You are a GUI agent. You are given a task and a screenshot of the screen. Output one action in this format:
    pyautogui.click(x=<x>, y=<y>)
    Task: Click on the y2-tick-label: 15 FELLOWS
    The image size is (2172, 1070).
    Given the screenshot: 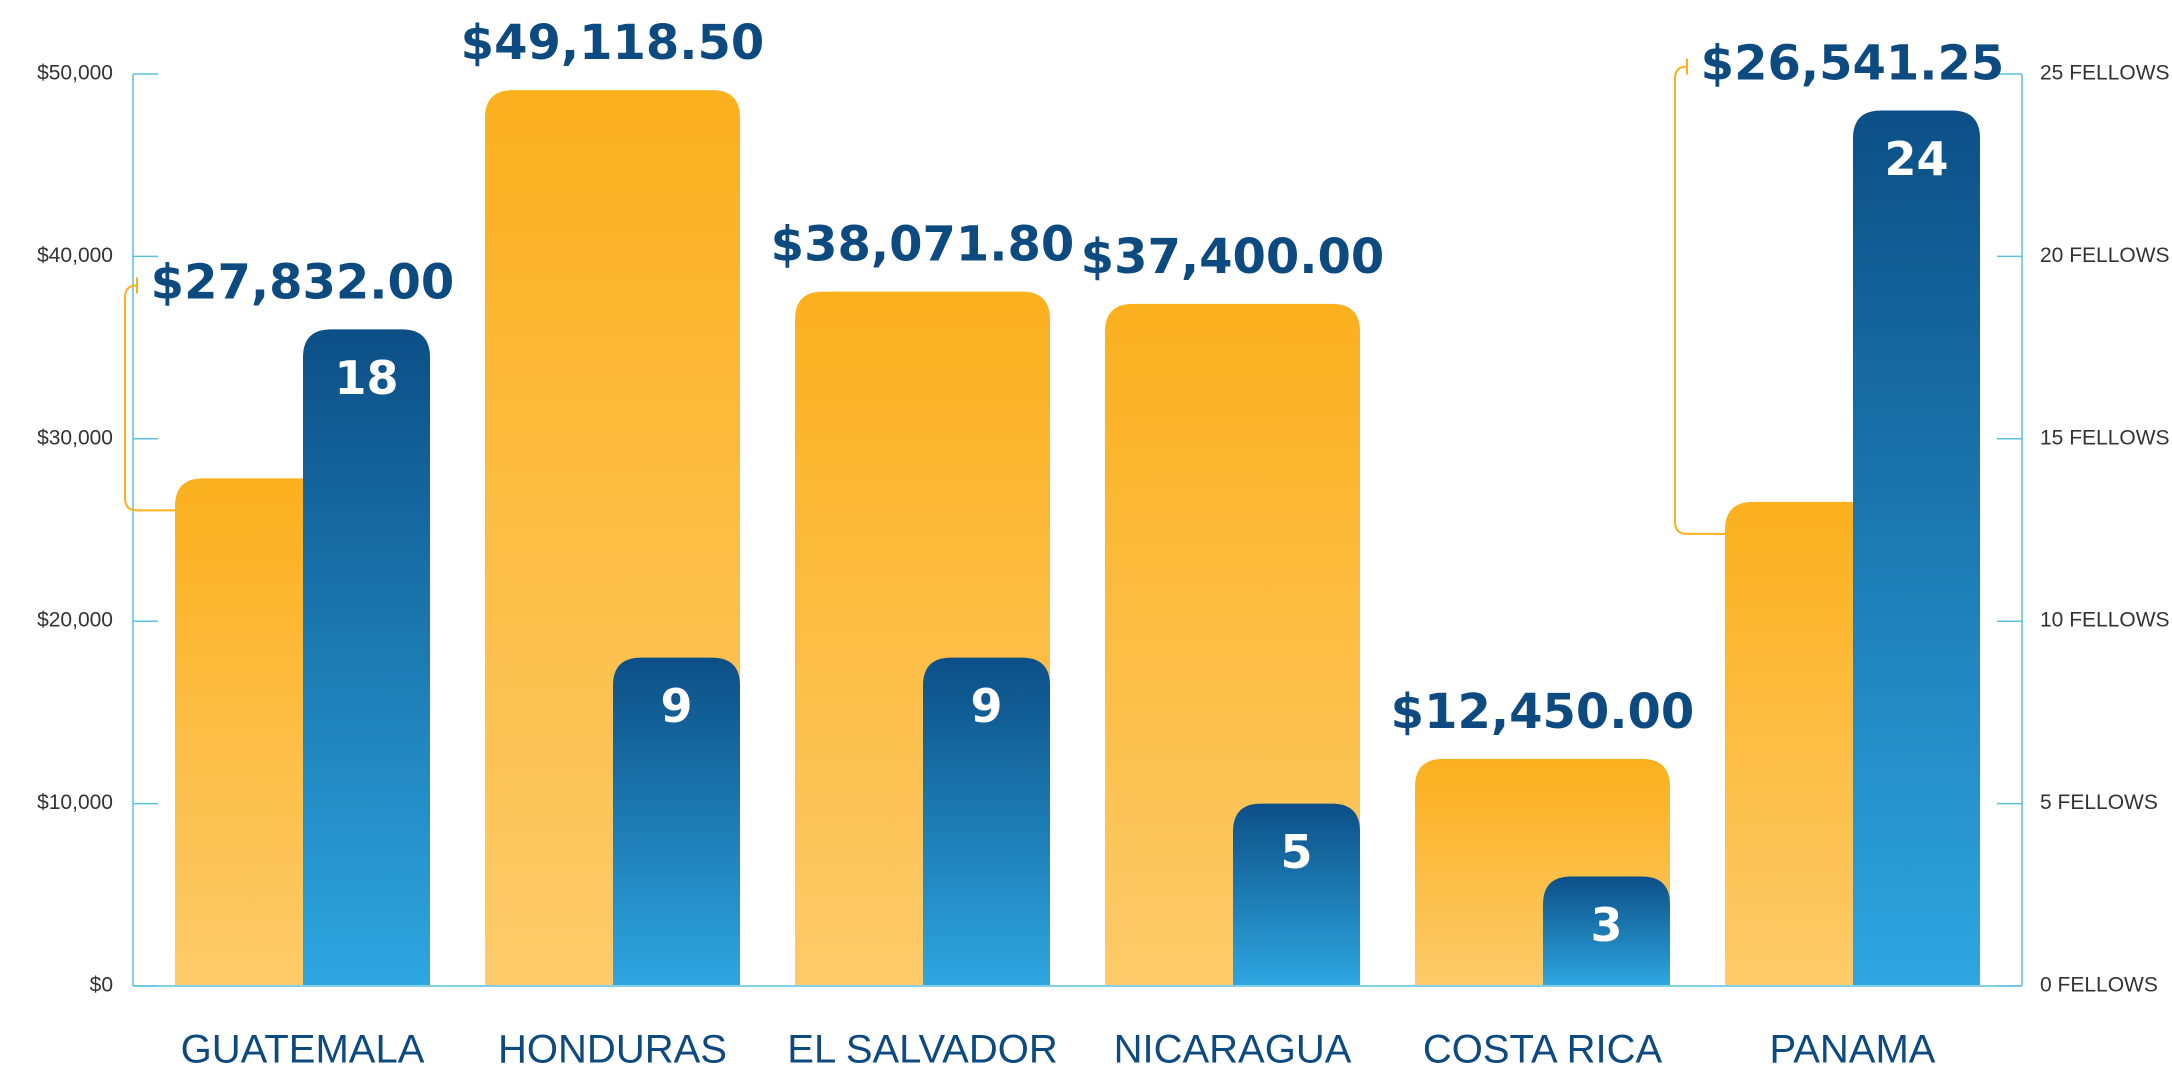 What is the action you would take?
    pyautogui.click(x=2105, y=437)
    